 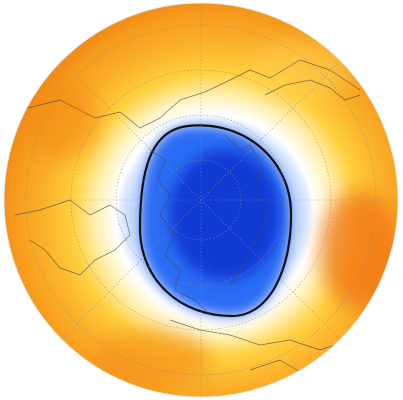 I want to click on yellow-patch, so click(x=300, y=70).